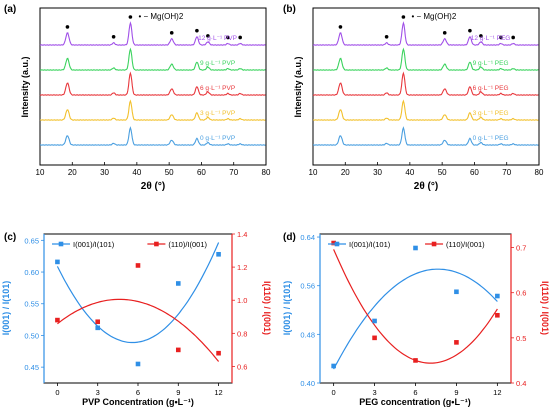 This screenshot has width=550, height=409. Describe the element at coordinates (10, 237) in the screenshot. I see `panel-label-c: (c)` at that location.